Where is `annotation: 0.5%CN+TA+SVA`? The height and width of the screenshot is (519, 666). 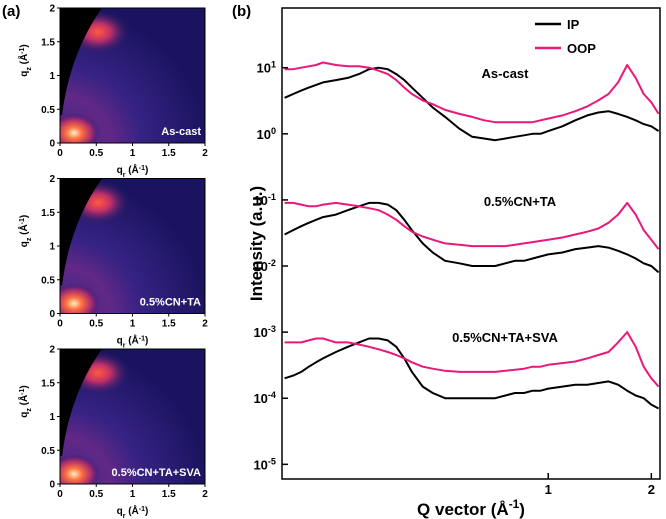
annotation: 0.5%CN+TA+SVA is located at coordinates (157, 473).